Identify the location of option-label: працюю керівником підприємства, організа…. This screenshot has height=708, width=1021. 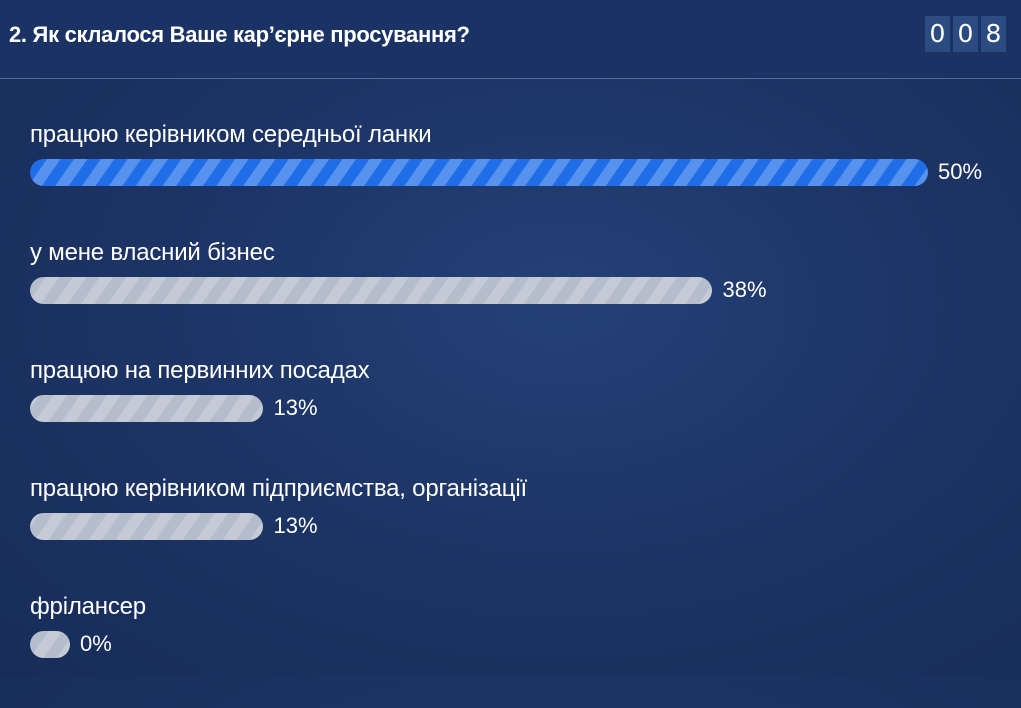
(278, 488).